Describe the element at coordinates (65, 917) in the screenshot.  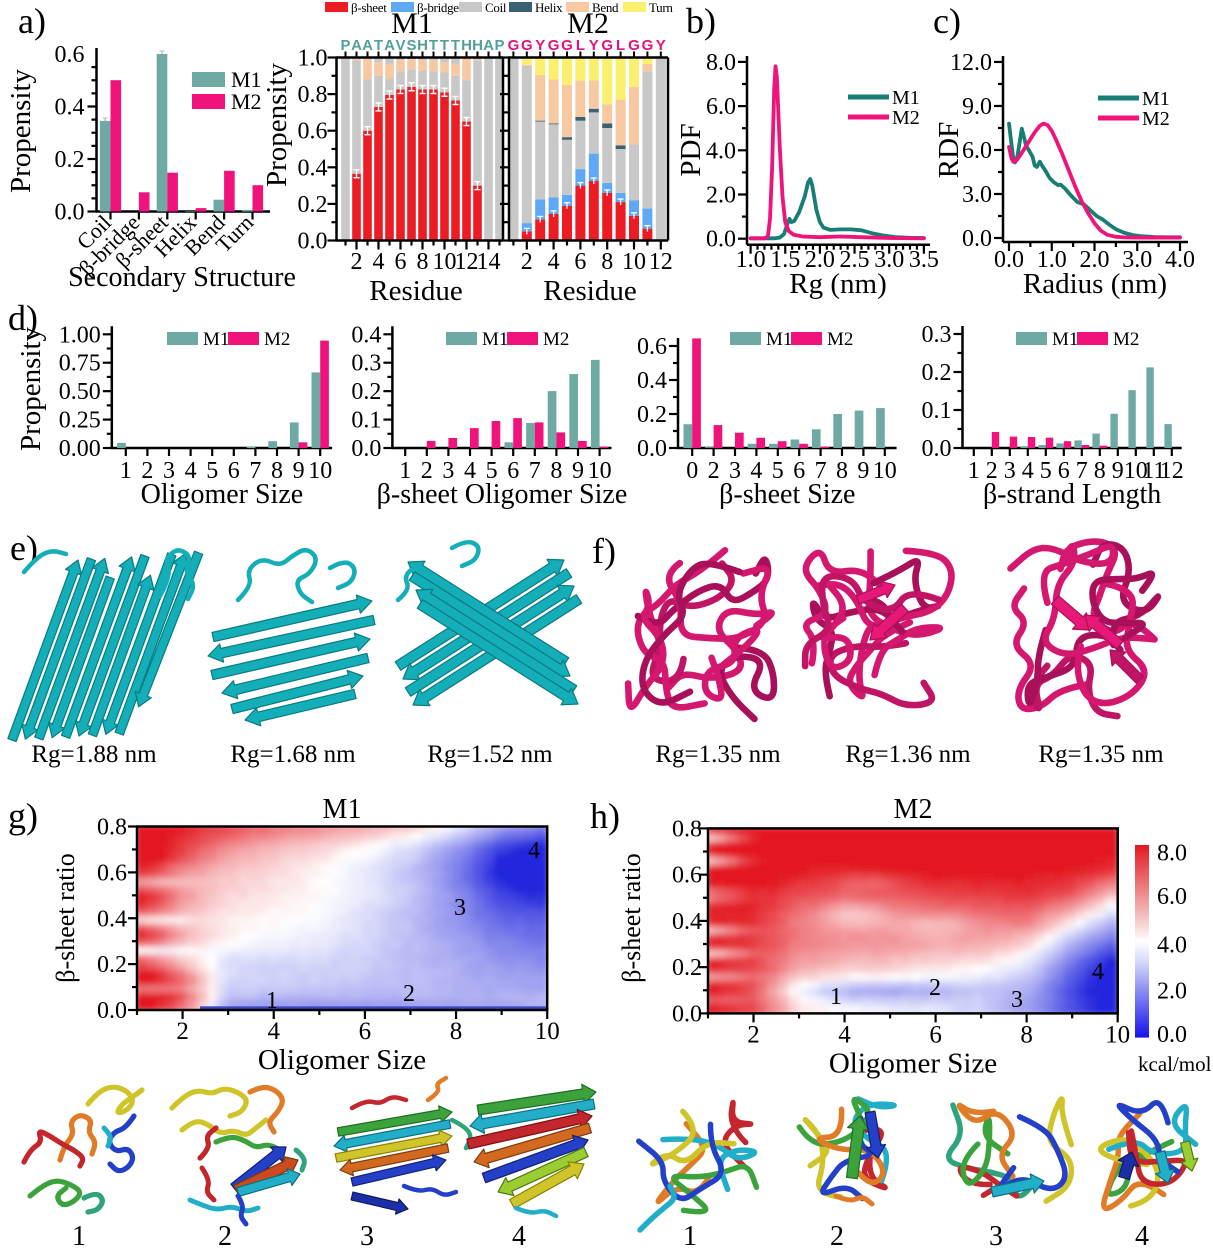
I see `svg-text: β-sheet ratio` at that location.